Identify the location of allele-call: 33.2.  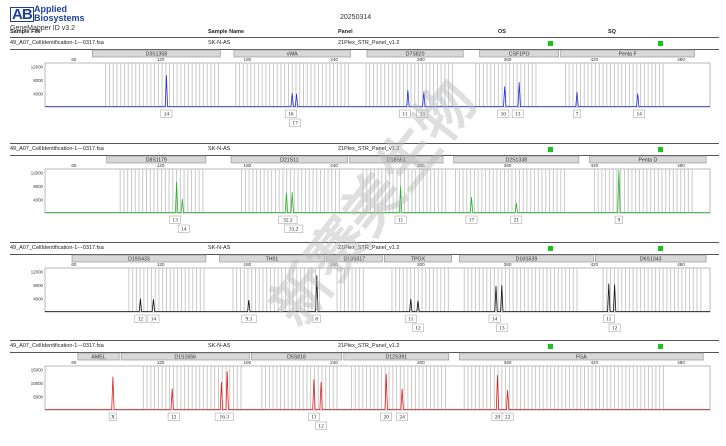
(294, 228).